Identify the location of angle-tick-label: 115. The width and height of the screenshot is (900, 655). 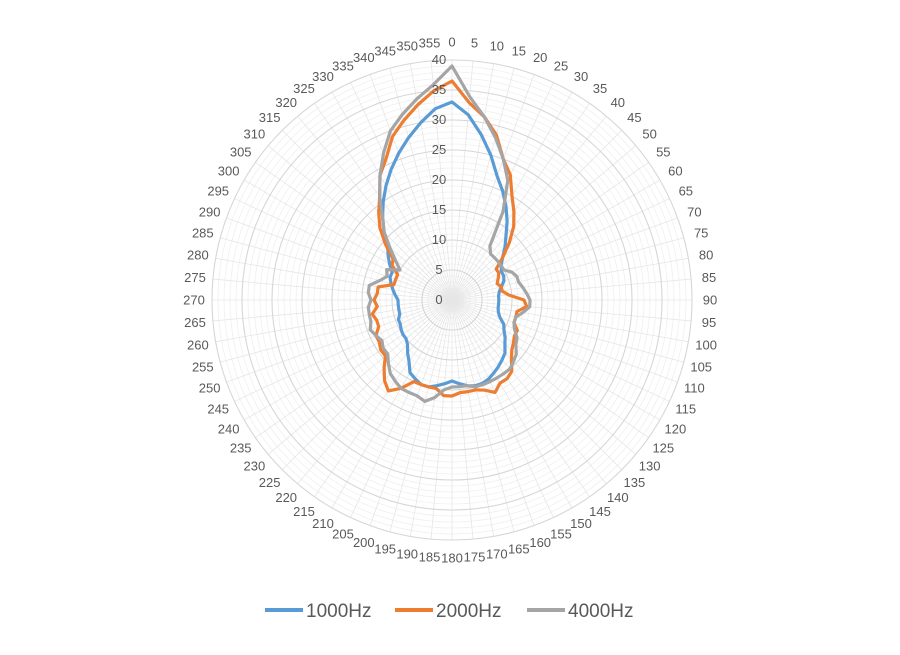
(685, 409).